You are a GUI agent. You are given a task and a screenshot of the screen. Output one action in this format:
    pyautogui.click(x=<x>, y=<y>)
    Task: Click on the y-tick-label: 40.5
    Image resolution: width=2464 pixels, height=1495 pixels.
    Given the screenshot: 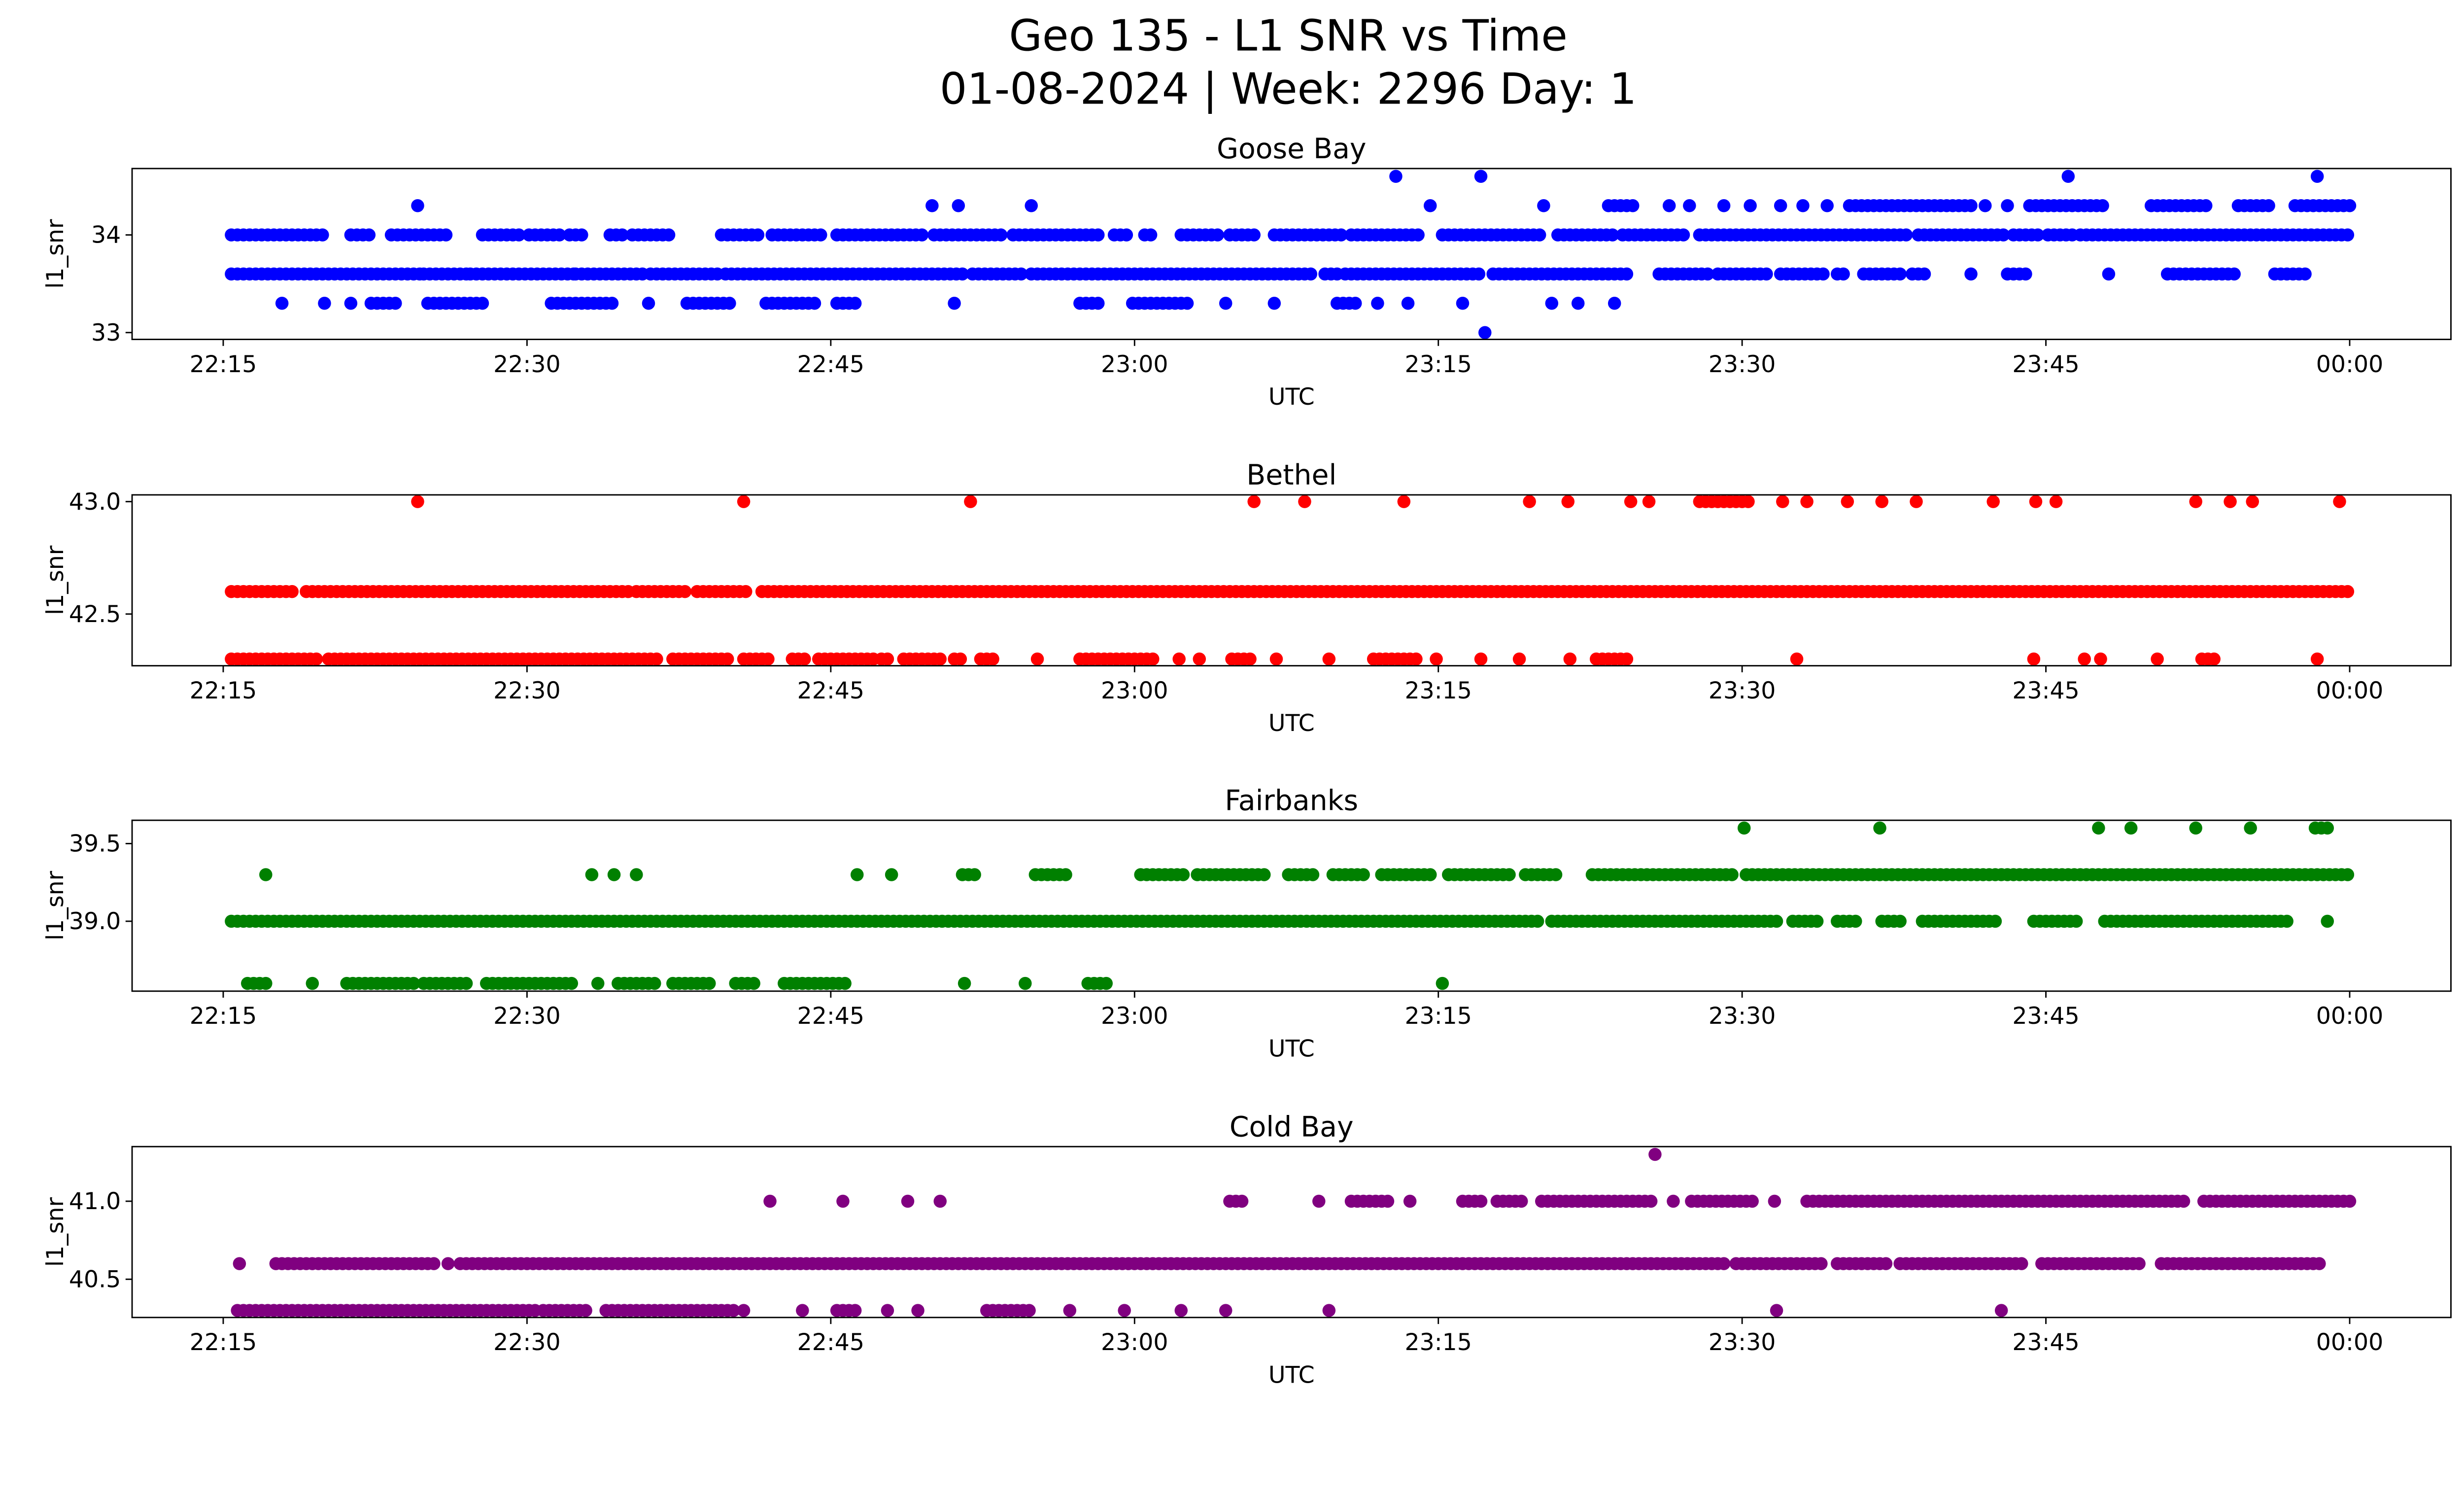 What is the action you would take?
    pyautogui.click(x=95, y=1279)
    